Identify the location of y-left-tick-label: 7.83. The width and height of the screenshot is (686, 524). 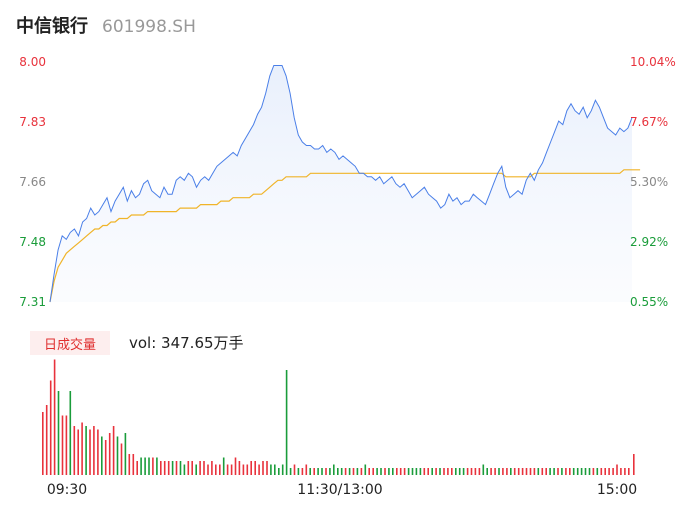
(32, 122).